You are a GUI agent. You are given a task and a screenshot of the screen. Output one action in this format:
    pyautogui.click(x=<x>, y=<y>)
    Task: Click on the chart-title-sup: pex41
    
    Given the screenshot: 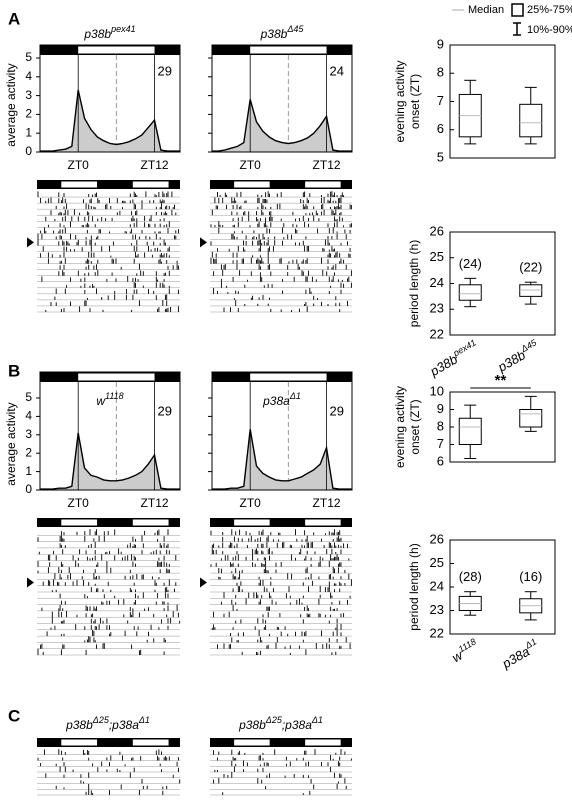 What is the action you would take?
    pyautogui.click(x=123, y=29)
    